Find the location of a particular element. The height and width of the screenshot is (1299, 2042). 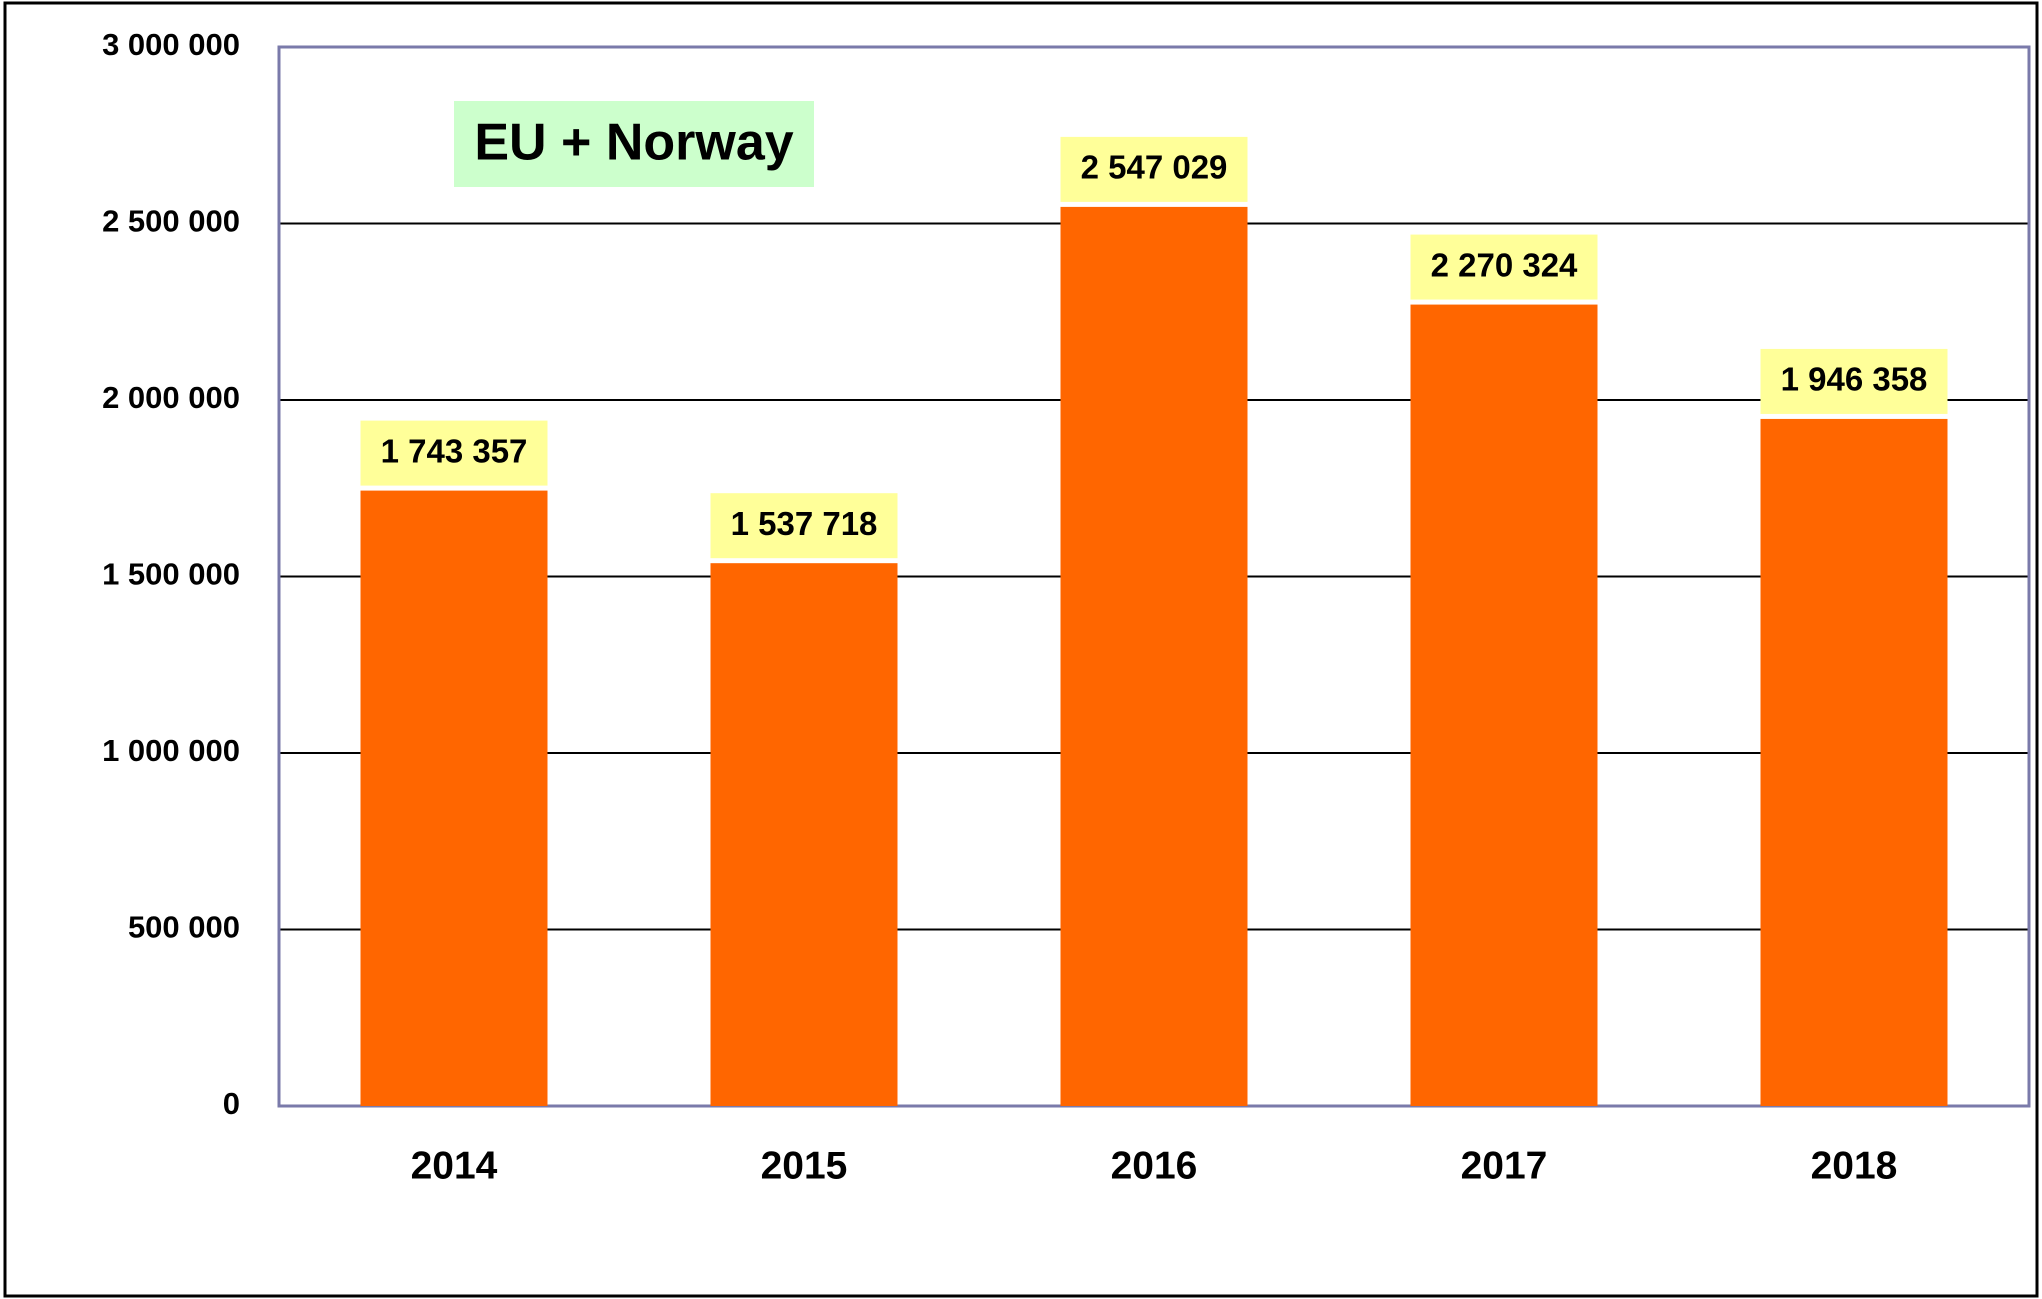

y-tick-label: 1 500 000 is located at coordinates (171, 574).